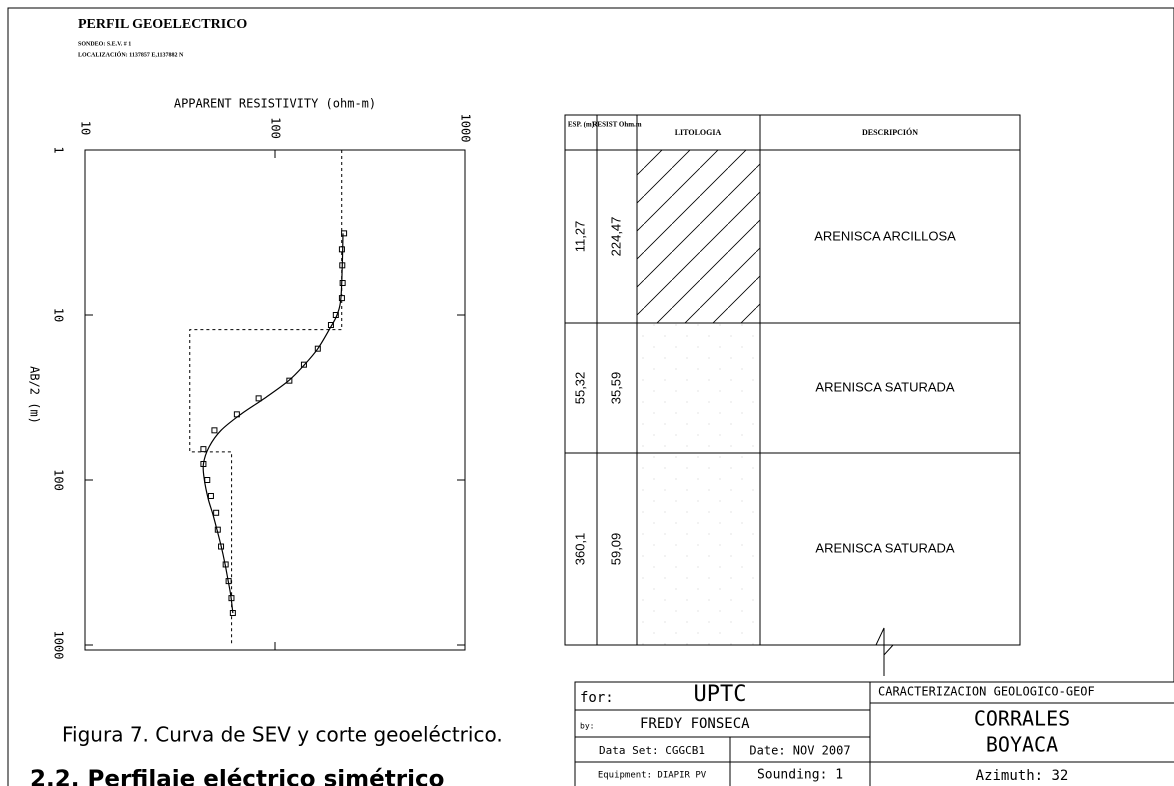 Image resolution: width=1174 pixels, height=786 pixels. What do you see at coordinates (695, 724) in the screenshot?
I see `author: FREDY FONSECA` at bounding box center [695, 724].